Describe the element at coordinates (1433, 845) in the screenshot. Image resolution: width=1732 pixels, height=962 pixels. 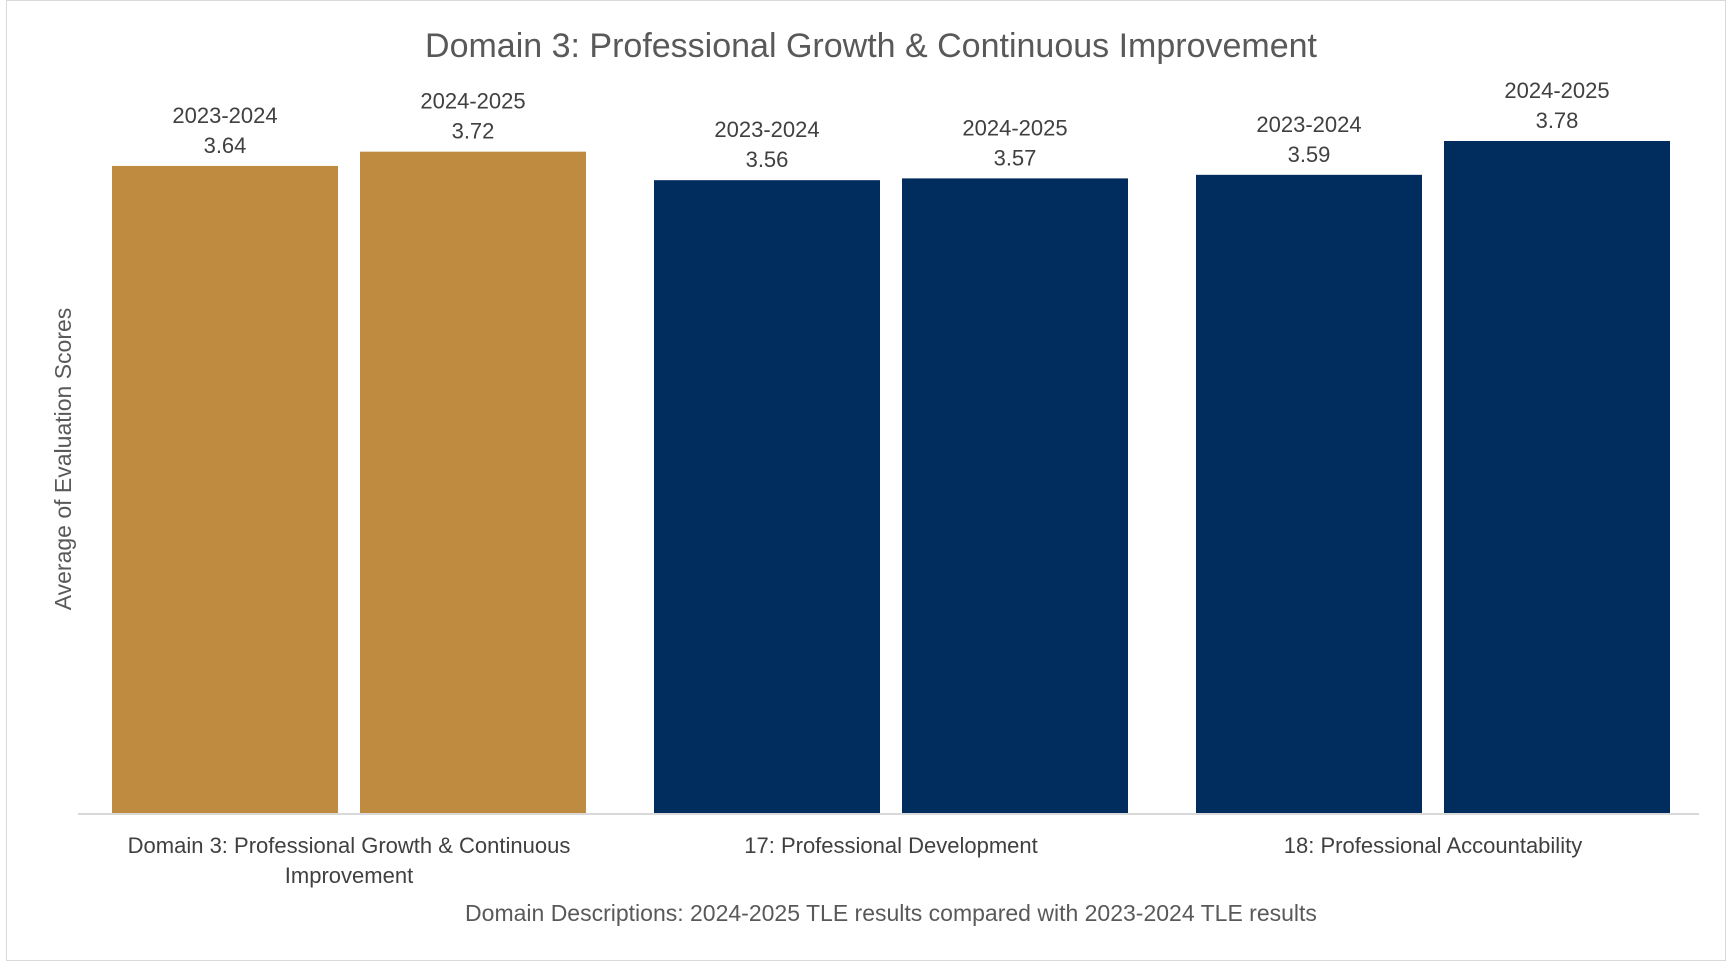
I see `category-label-3: 18: Professional Accountability` at that location.